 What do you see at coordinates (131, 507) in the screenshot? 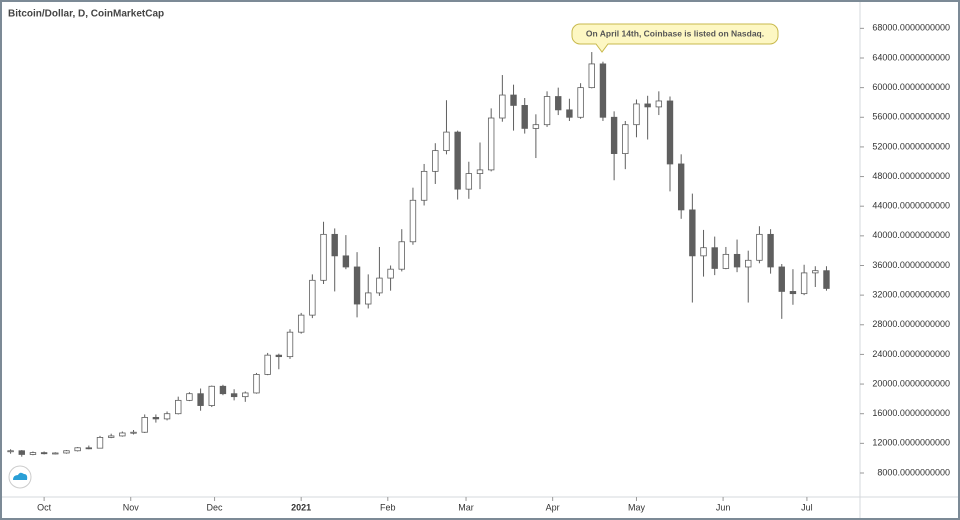
I see `x-tick-label: Nov` at bounding box center [131, 507].